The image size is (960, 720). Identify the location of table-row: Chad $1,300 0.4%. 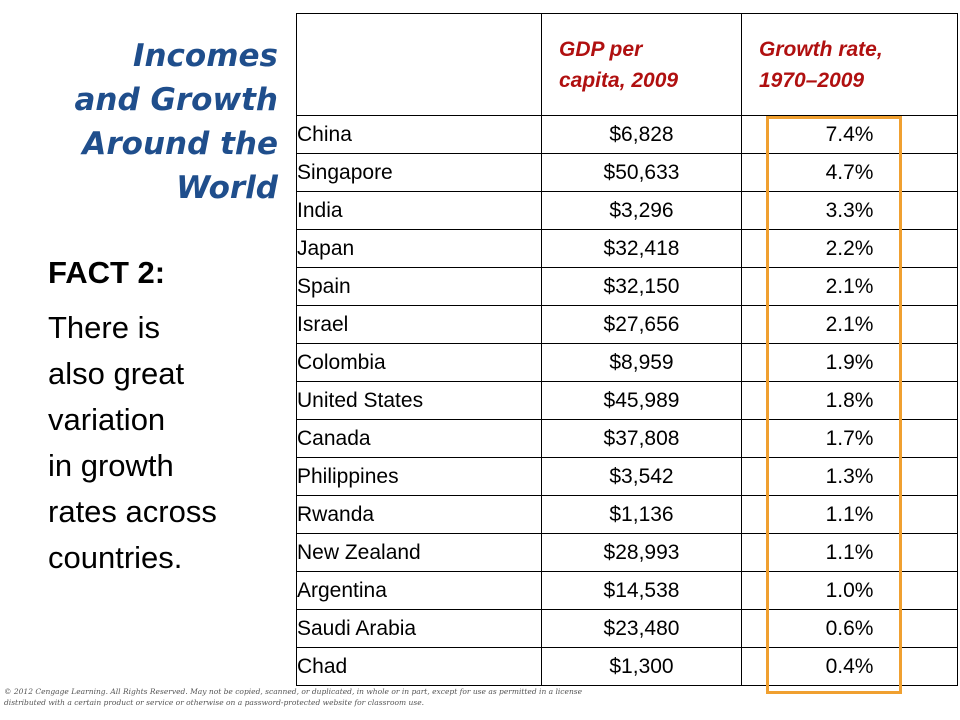
(627, 666).